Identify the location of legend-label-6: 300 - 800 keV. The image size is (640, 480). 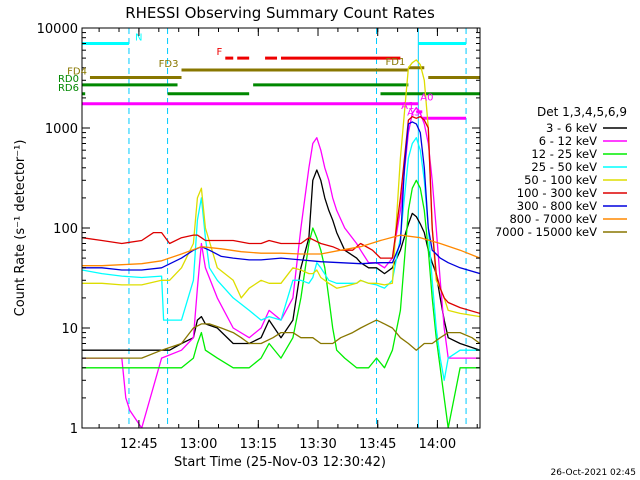
(557, 206).